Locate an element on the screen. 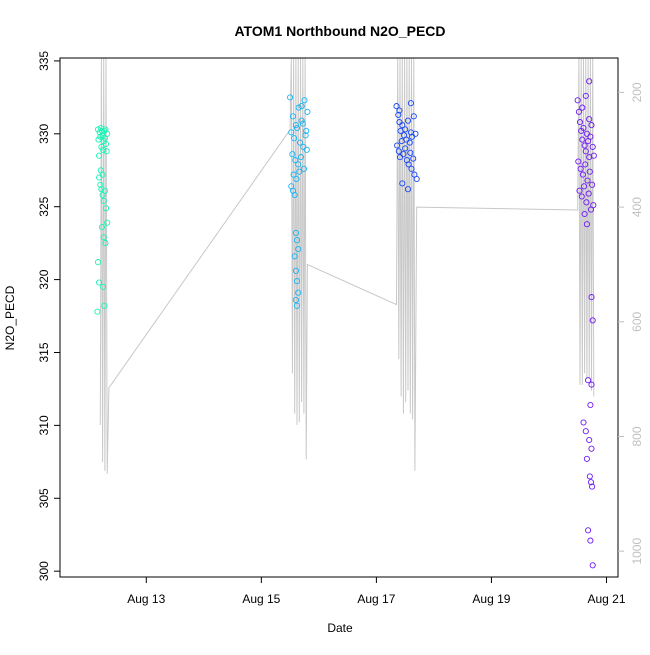  y-tick-label: 335 is located at coordinates (44, 61).